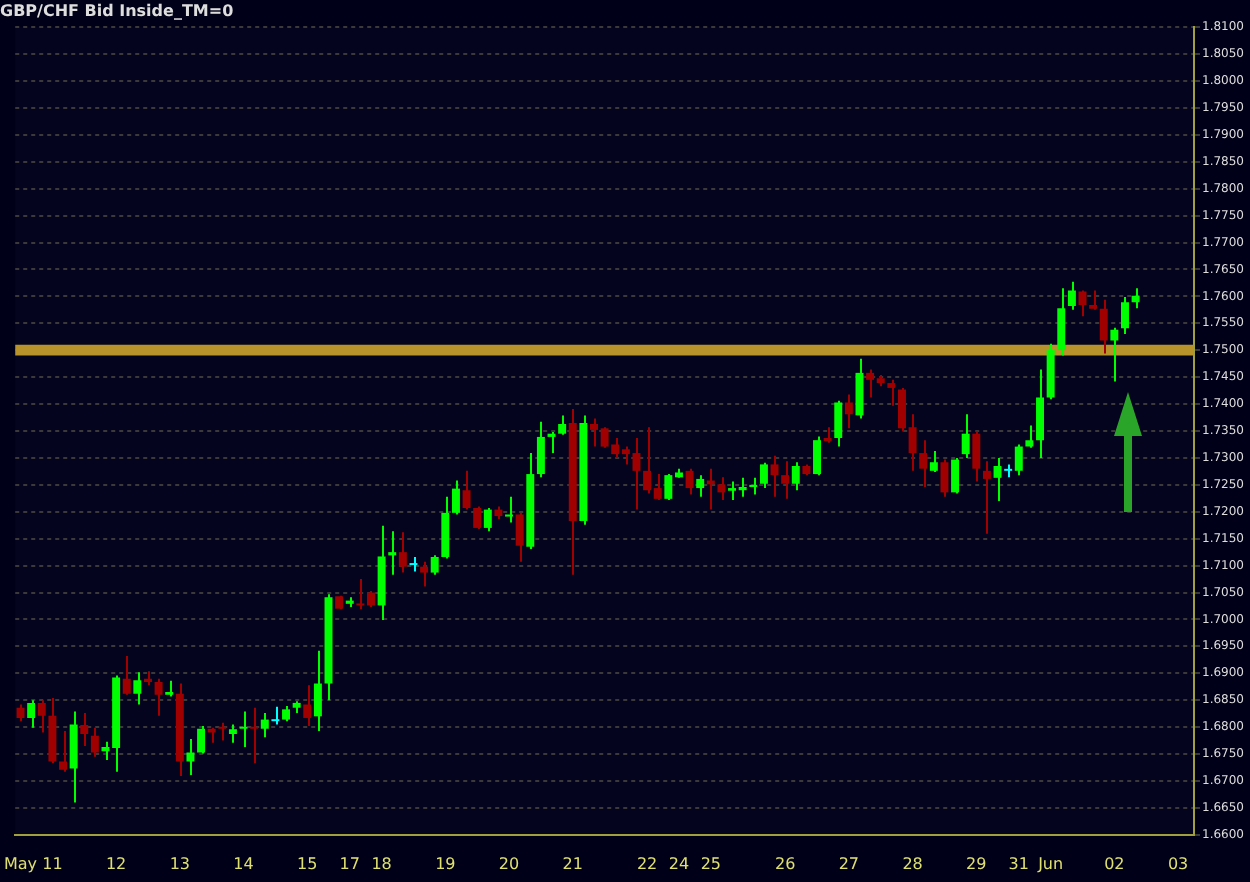  Describe the element at coordinates (647, 863) in the screenshot. I see `x-tick-label: 22` at that location.